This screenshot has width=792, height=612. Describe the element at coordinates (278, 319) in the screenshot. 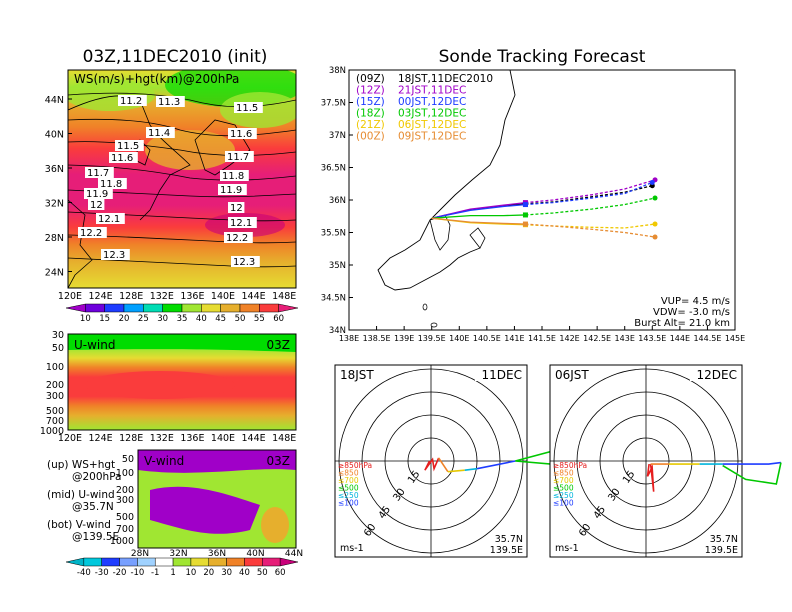

I see `colorbar-label: 60` at that location.